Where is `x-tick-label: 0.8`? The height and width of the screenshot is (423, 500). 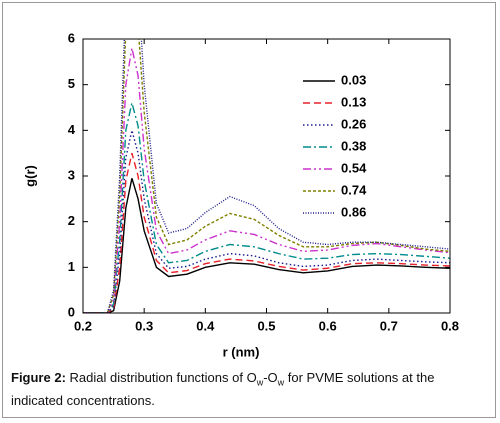
x-tick-label: 0.8 is located at coordinates (450, 325).